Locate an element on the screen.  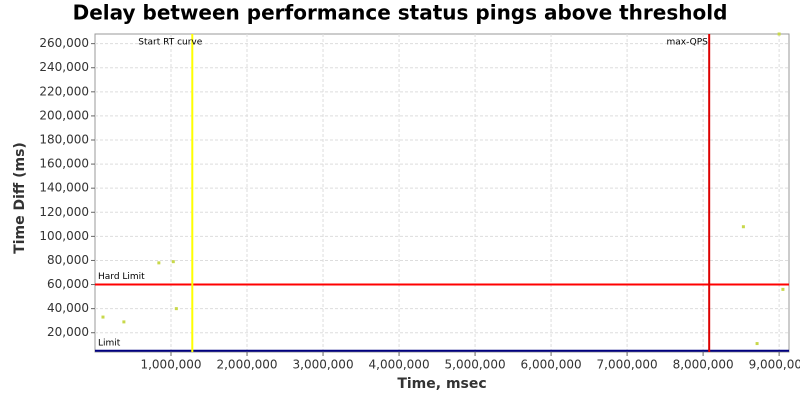
x-tick-label: 8,000,000 is located at coordinates (703, 365).